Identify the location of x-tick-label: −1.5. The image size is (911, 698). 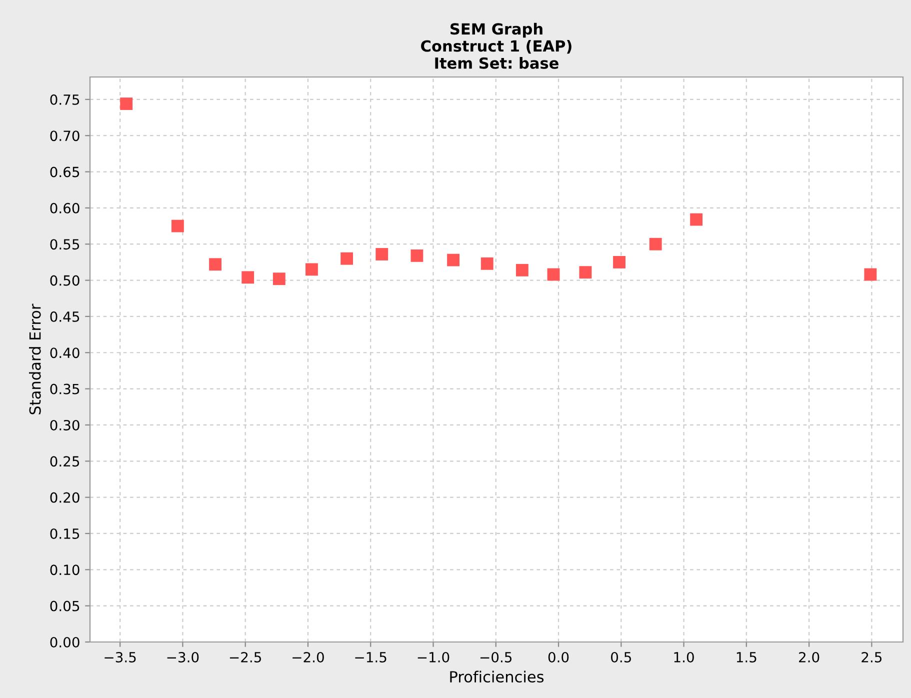
(370, 657).